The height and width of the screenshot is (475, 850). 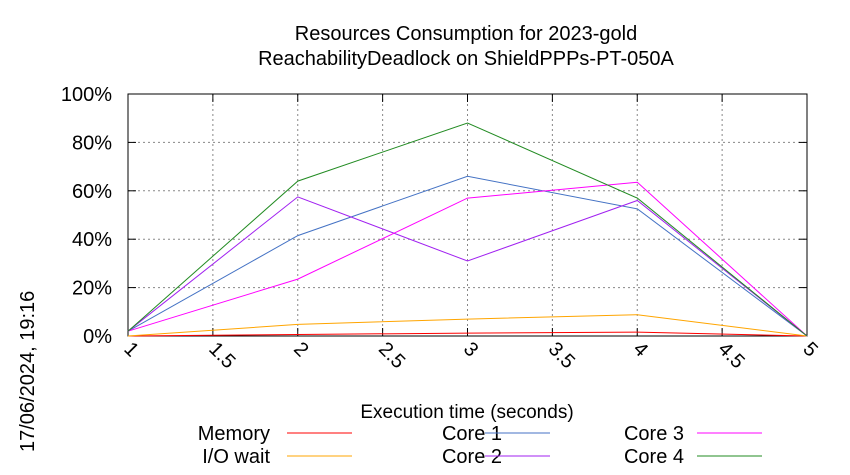 What do you see at coordinates (92, 240) in the screenshot?
I see `y-tick-label: 40%` at bounding box center [92, 240].